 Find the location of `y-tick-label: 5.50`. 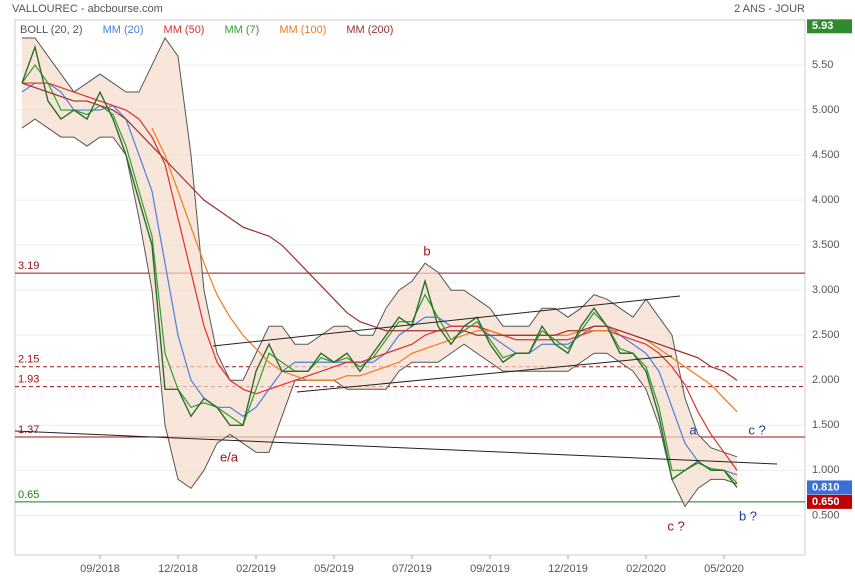

y-tick-label: 5.50 is located at coordinates (822, 65).